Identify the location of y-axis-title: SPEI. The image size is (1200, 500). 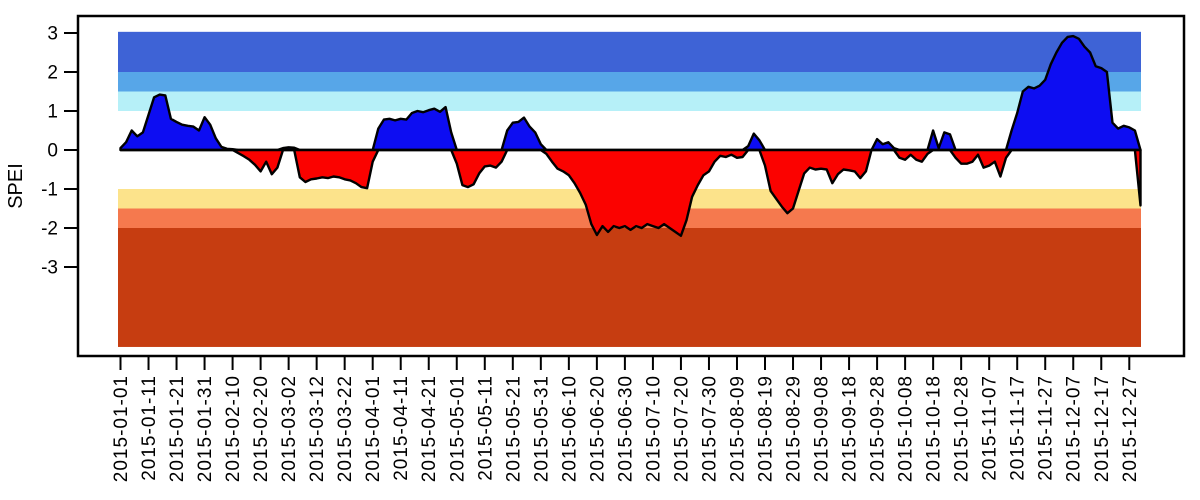
(16, 186).